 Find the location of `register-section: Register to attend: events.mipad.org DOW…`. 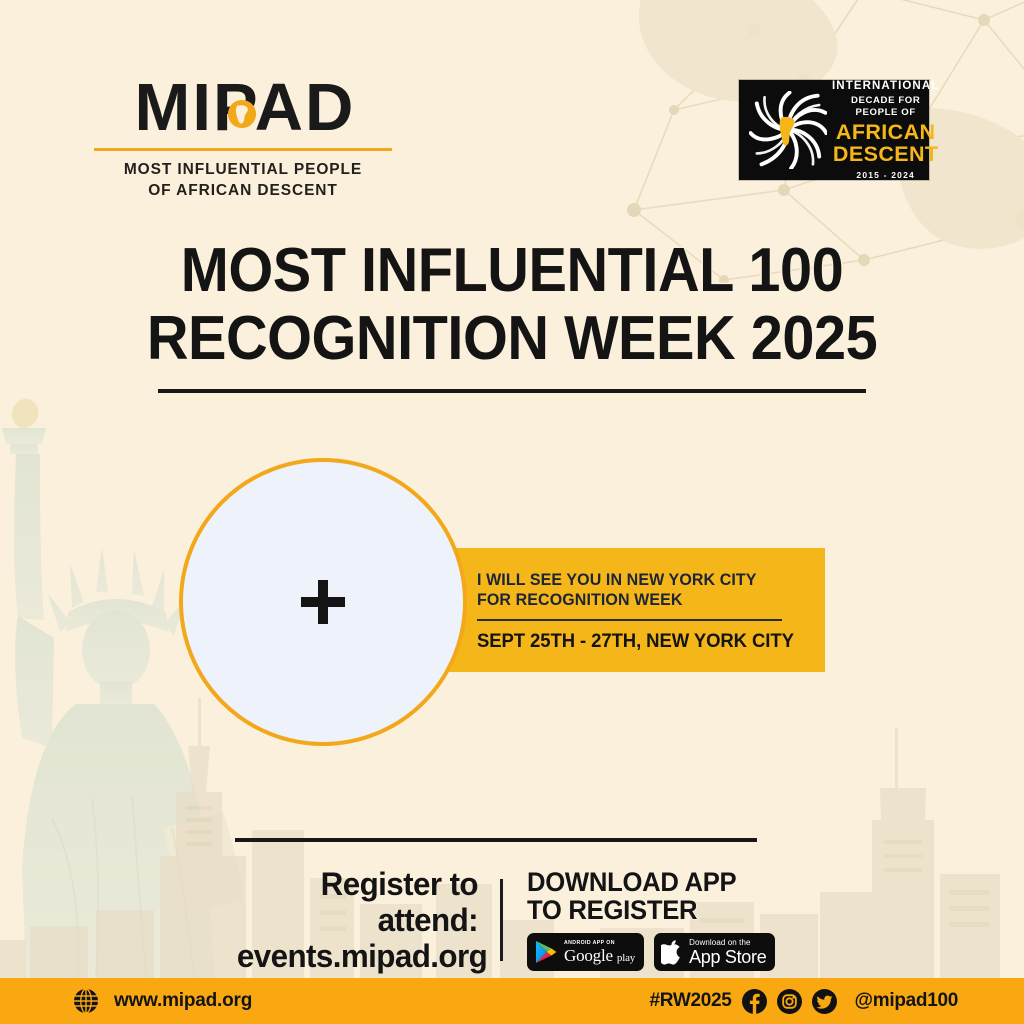

register-section: Register to attend: events.mipad.org DOW… is located at coordinates (512, 920).